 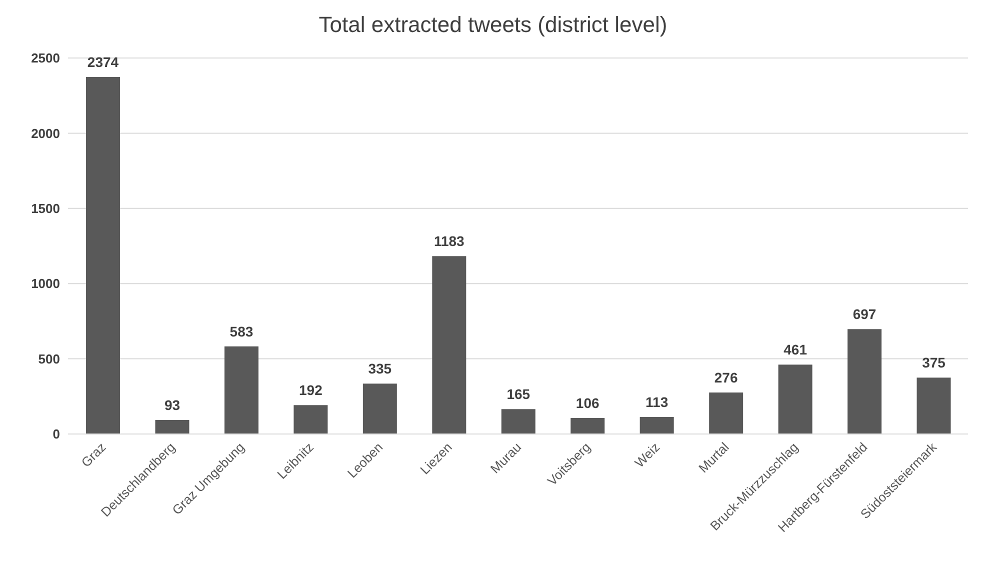 I want to click on data-label: 106, so click(x=588, y=403).